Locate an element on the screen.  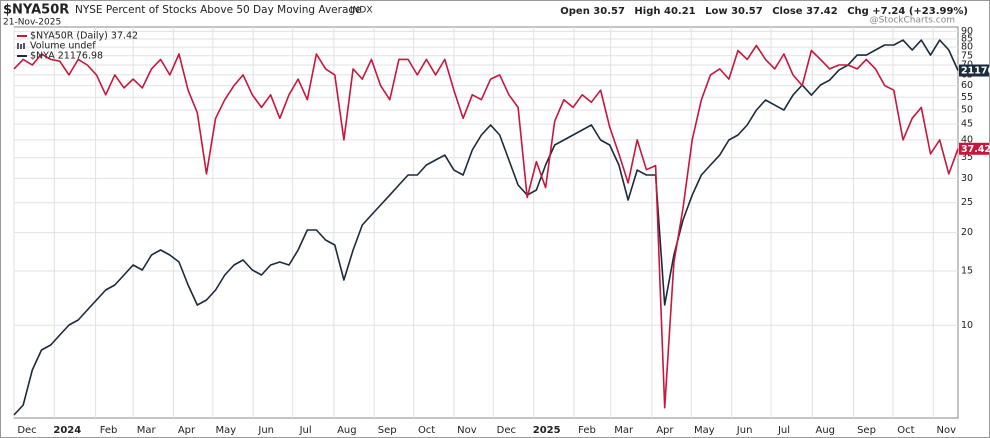
y-tick-label: 20 is located at coordinates (967, 232).